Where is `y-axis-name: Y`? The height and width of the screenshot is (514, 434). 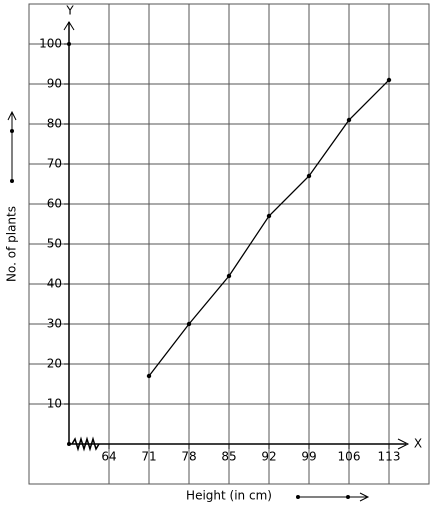
y-axis-name: Y is located at coordinates (69, 11).